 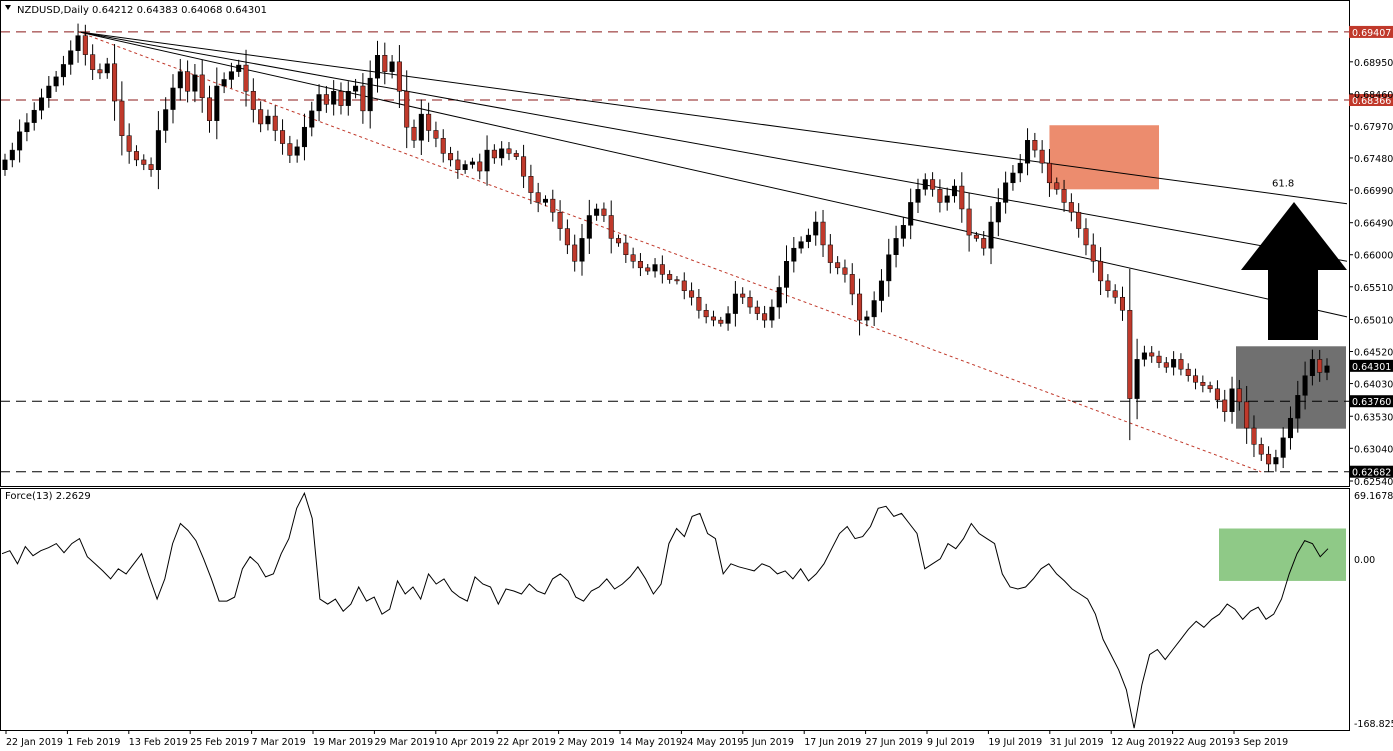 What do you see at coordinates (1373, 320) in the screenshot?
I see `price-tick-label: 0.65010` at bounding box center [1373, 320].